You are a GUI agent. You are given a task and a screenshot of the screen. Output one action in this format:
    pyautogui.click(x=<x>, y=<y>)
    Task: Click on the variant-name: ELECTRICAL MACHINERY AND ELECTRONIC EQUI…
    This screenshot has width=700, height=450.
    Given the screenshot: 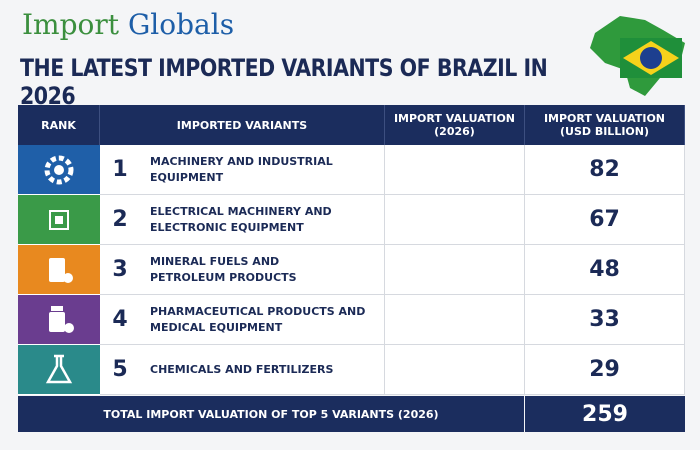 What is the action you would take?
    pyautogui.click(x=262, y=220)
    